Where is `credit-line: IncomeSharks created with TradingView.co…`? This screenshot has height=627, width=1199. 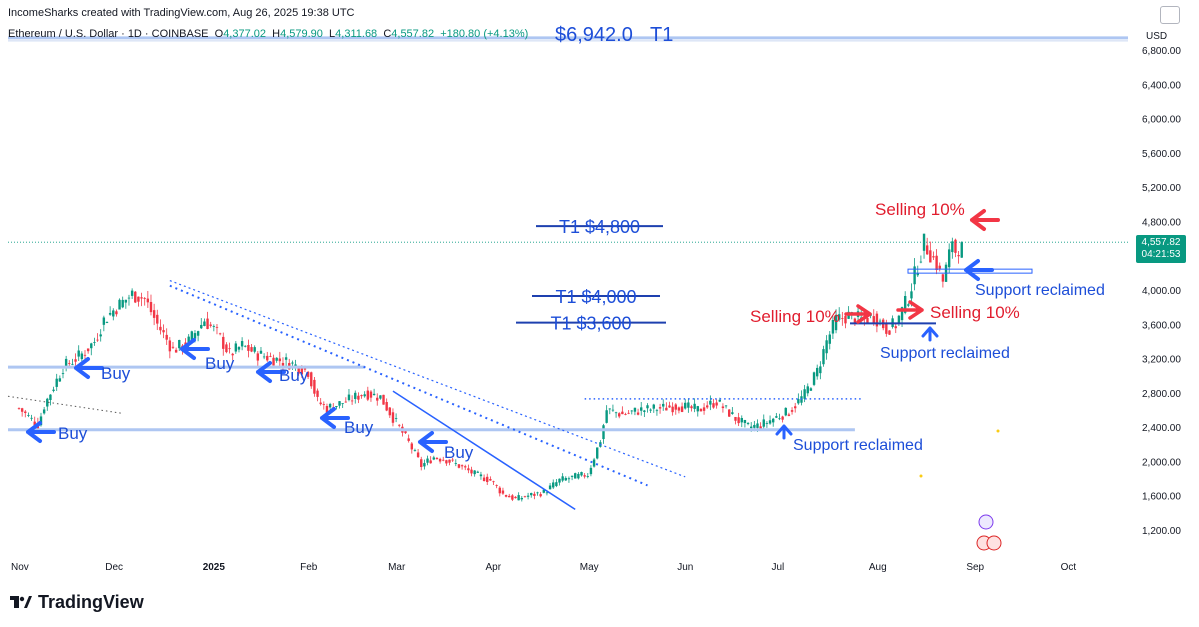 credit-line: IncomeSharks created with TradingView.co… is located at coordinates (181, 13).